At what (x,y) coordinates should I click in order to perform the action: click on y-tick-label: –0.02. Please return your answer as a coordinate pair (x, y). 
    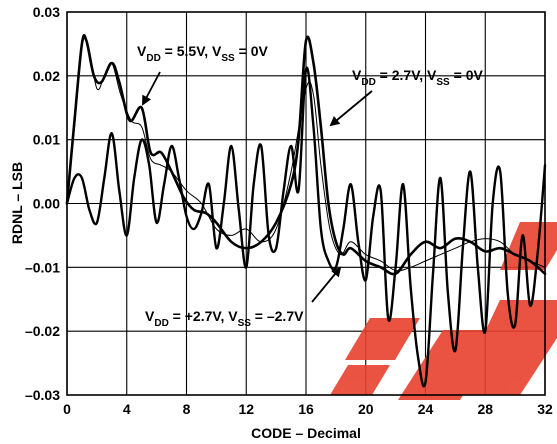
    Looking at the image, I should click on (42, 331).